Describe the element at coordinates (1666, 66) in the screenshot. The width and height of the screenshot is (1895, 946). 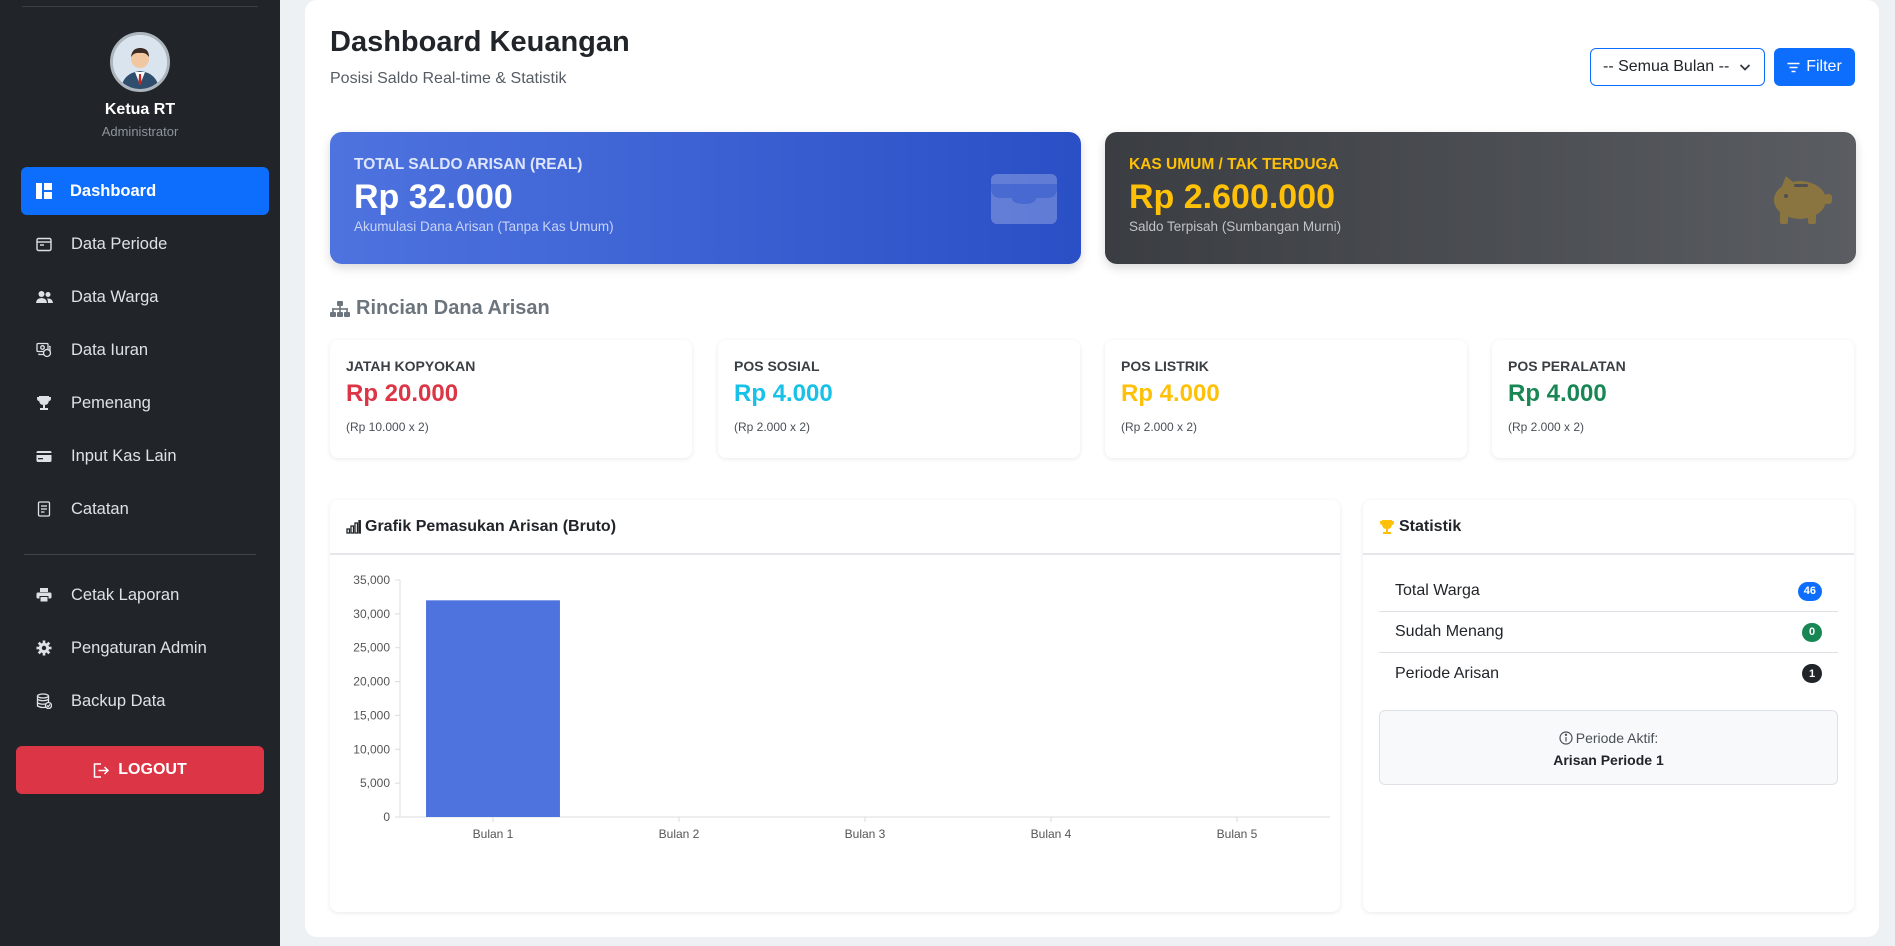
I see `month-select-value: -- Semua Bulan --` at that location.